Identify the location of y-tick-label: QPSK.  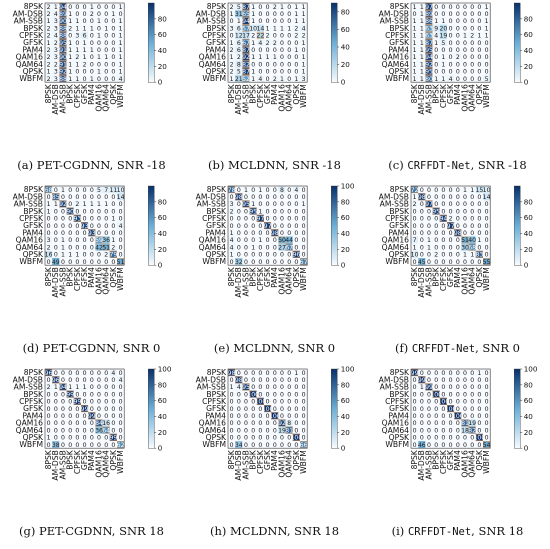
(33, 71).